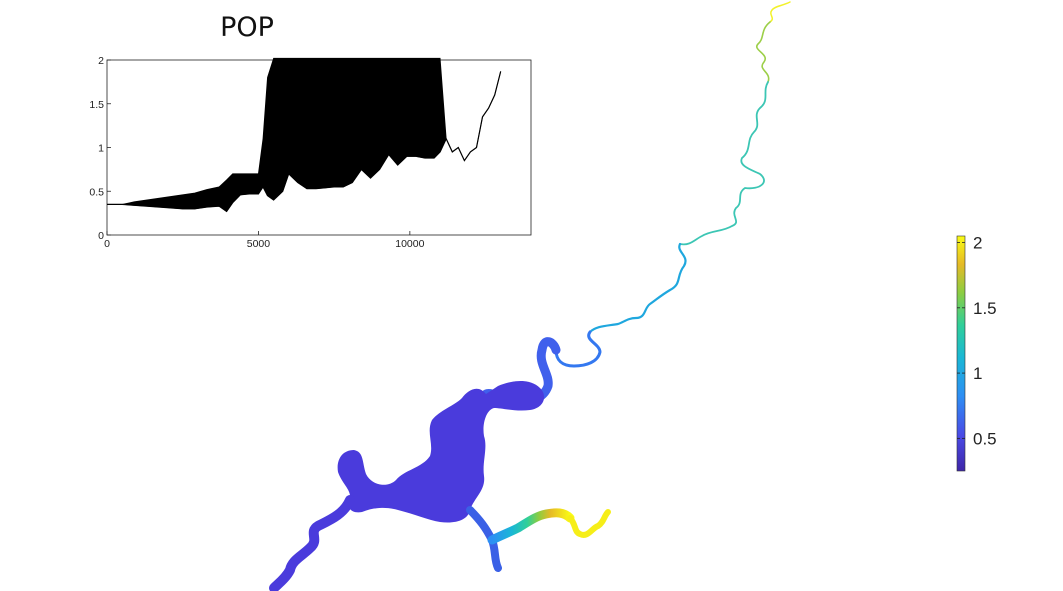 The height and width of the screenshot is (591, 1063). I want to click on colorbar-tick-label: 2, so click(977, 243).